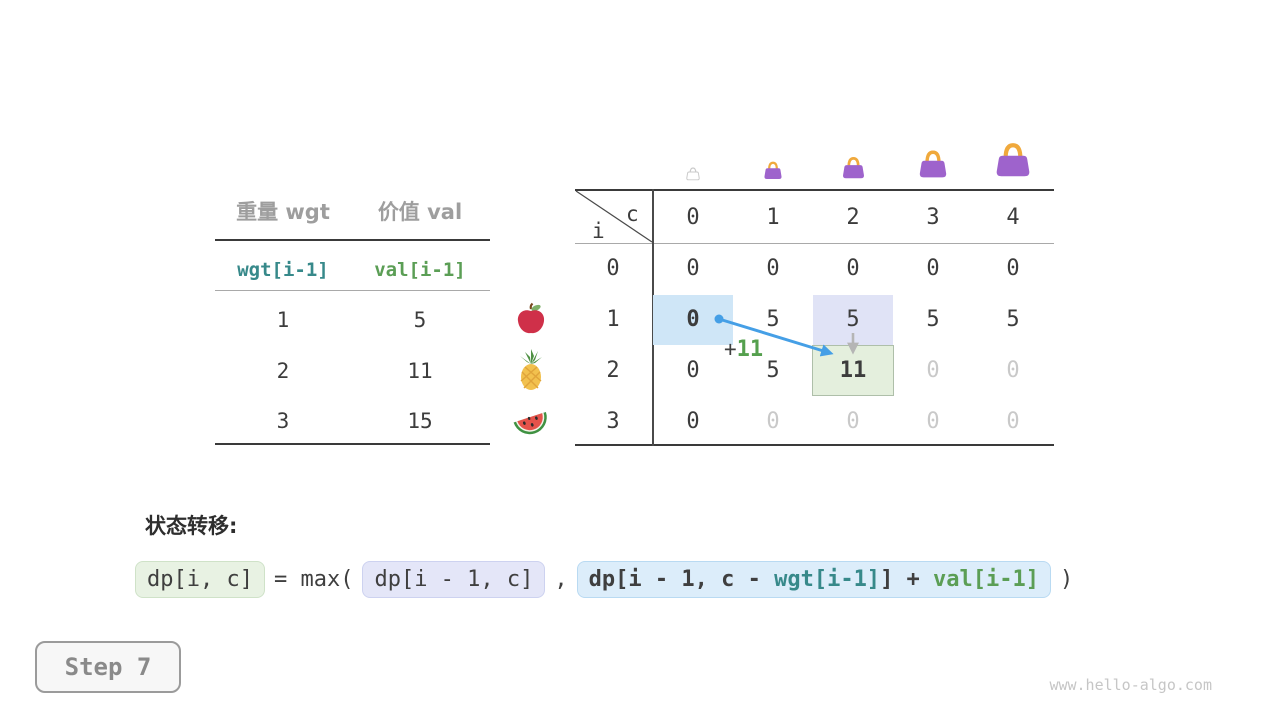  I want to click on capacity-bags-row, so click(853, 155).